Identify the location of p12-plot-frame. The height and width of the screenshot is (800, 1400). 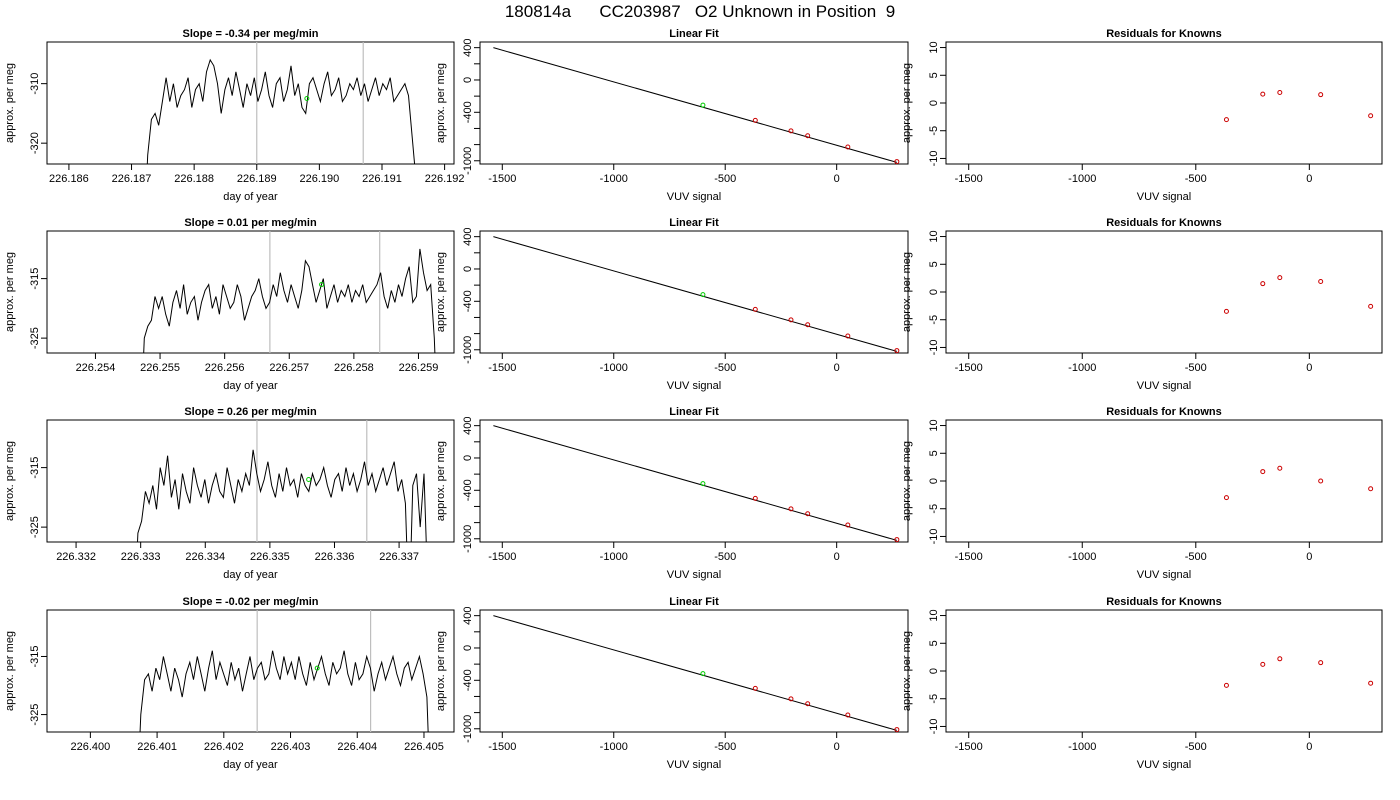
(1164, 671).